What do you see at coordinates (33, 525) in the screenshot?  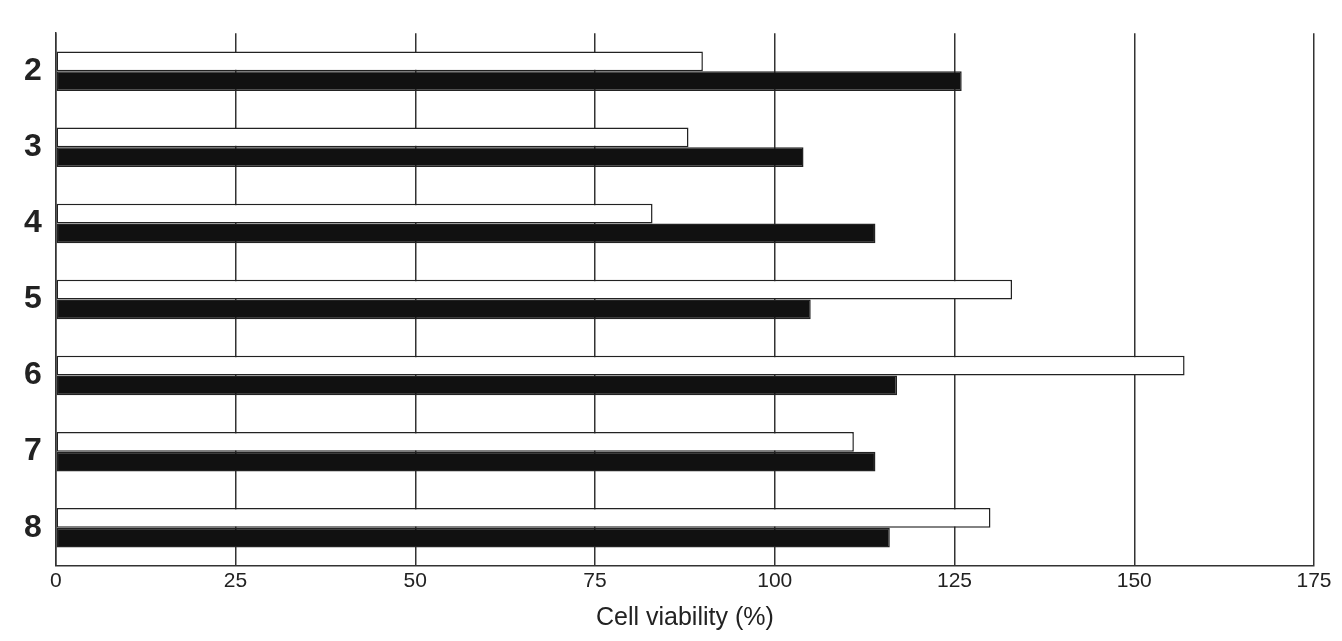 I see `y-tick-label: 8` at bounding box center [33, 525].